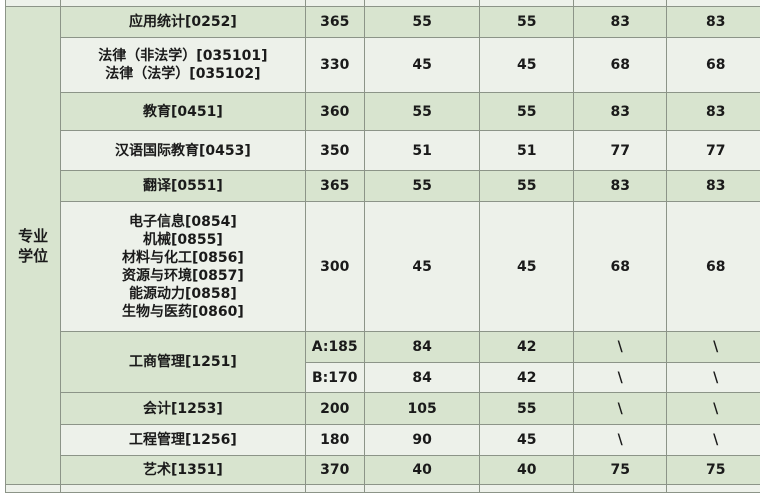  Describe the element at coordinates (33, 246) in the screenshot. I see `category-label: 专业 学位` at that location.